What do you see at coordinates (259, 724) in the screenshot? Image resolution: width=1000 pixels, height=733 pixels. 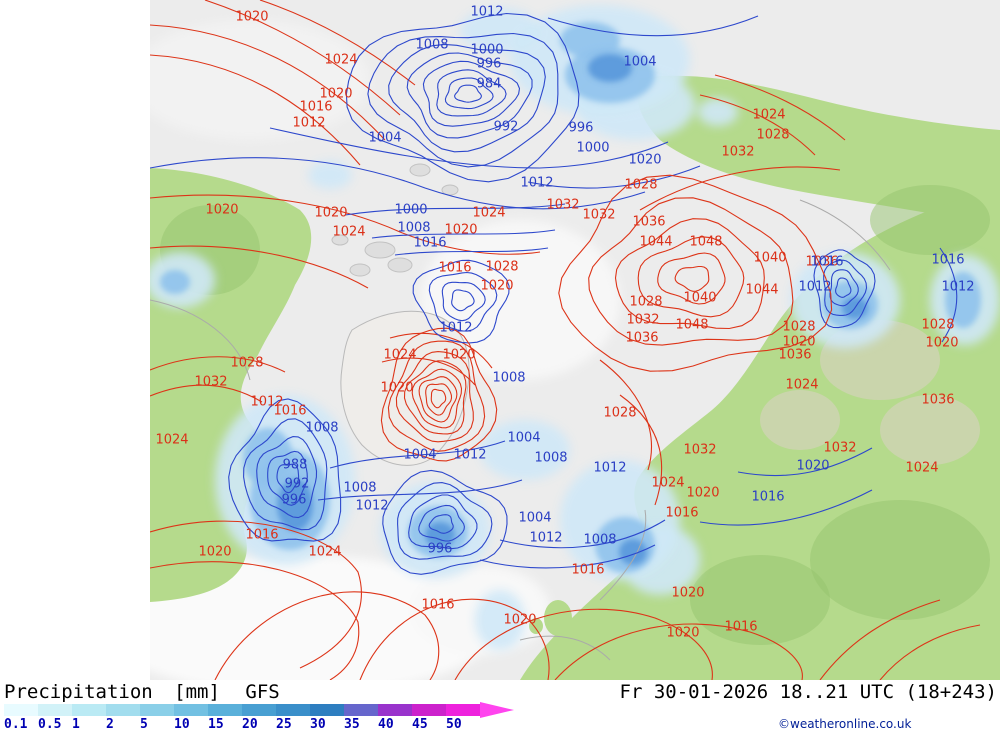 I see `legend-value-labels: 0.1 0.5 1 2 5 10 15 20 25 30 35 40 45 50` at bounding box center [259, 724].